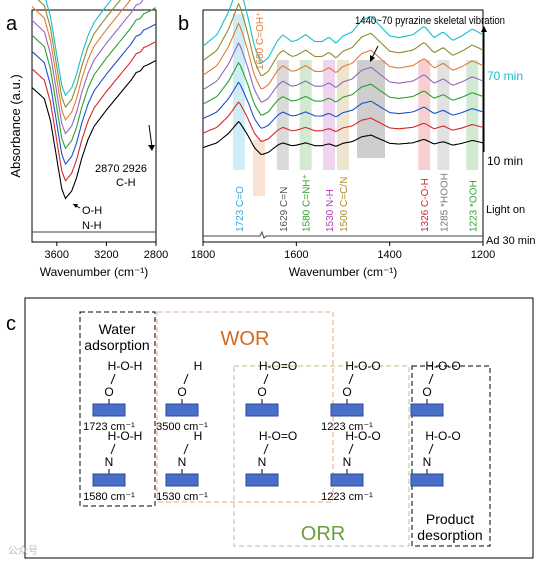  Describe the element at coordinates (106, 255) in the screenshot. I see `x-tick-label-a: 3200` at that location.